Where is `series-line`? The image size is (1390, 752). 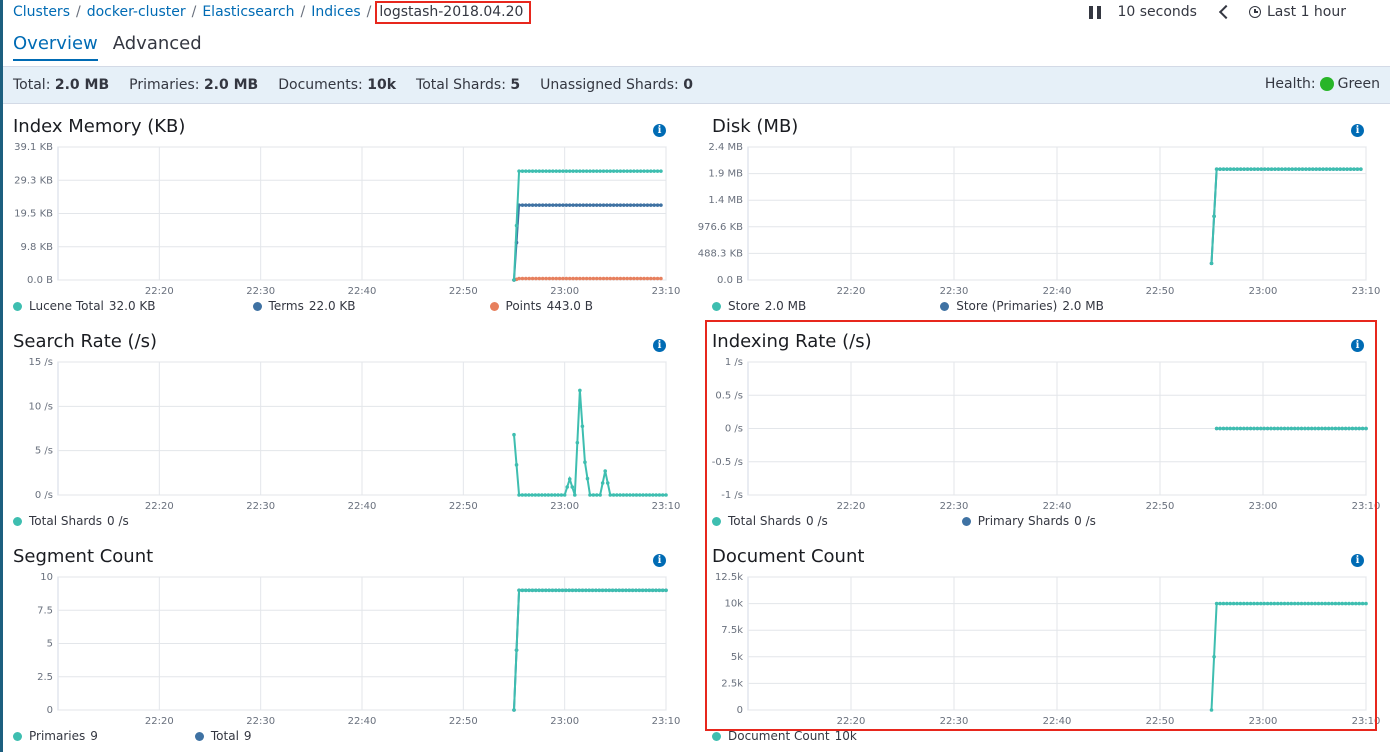 series-line is located at coordinates (587, 225).